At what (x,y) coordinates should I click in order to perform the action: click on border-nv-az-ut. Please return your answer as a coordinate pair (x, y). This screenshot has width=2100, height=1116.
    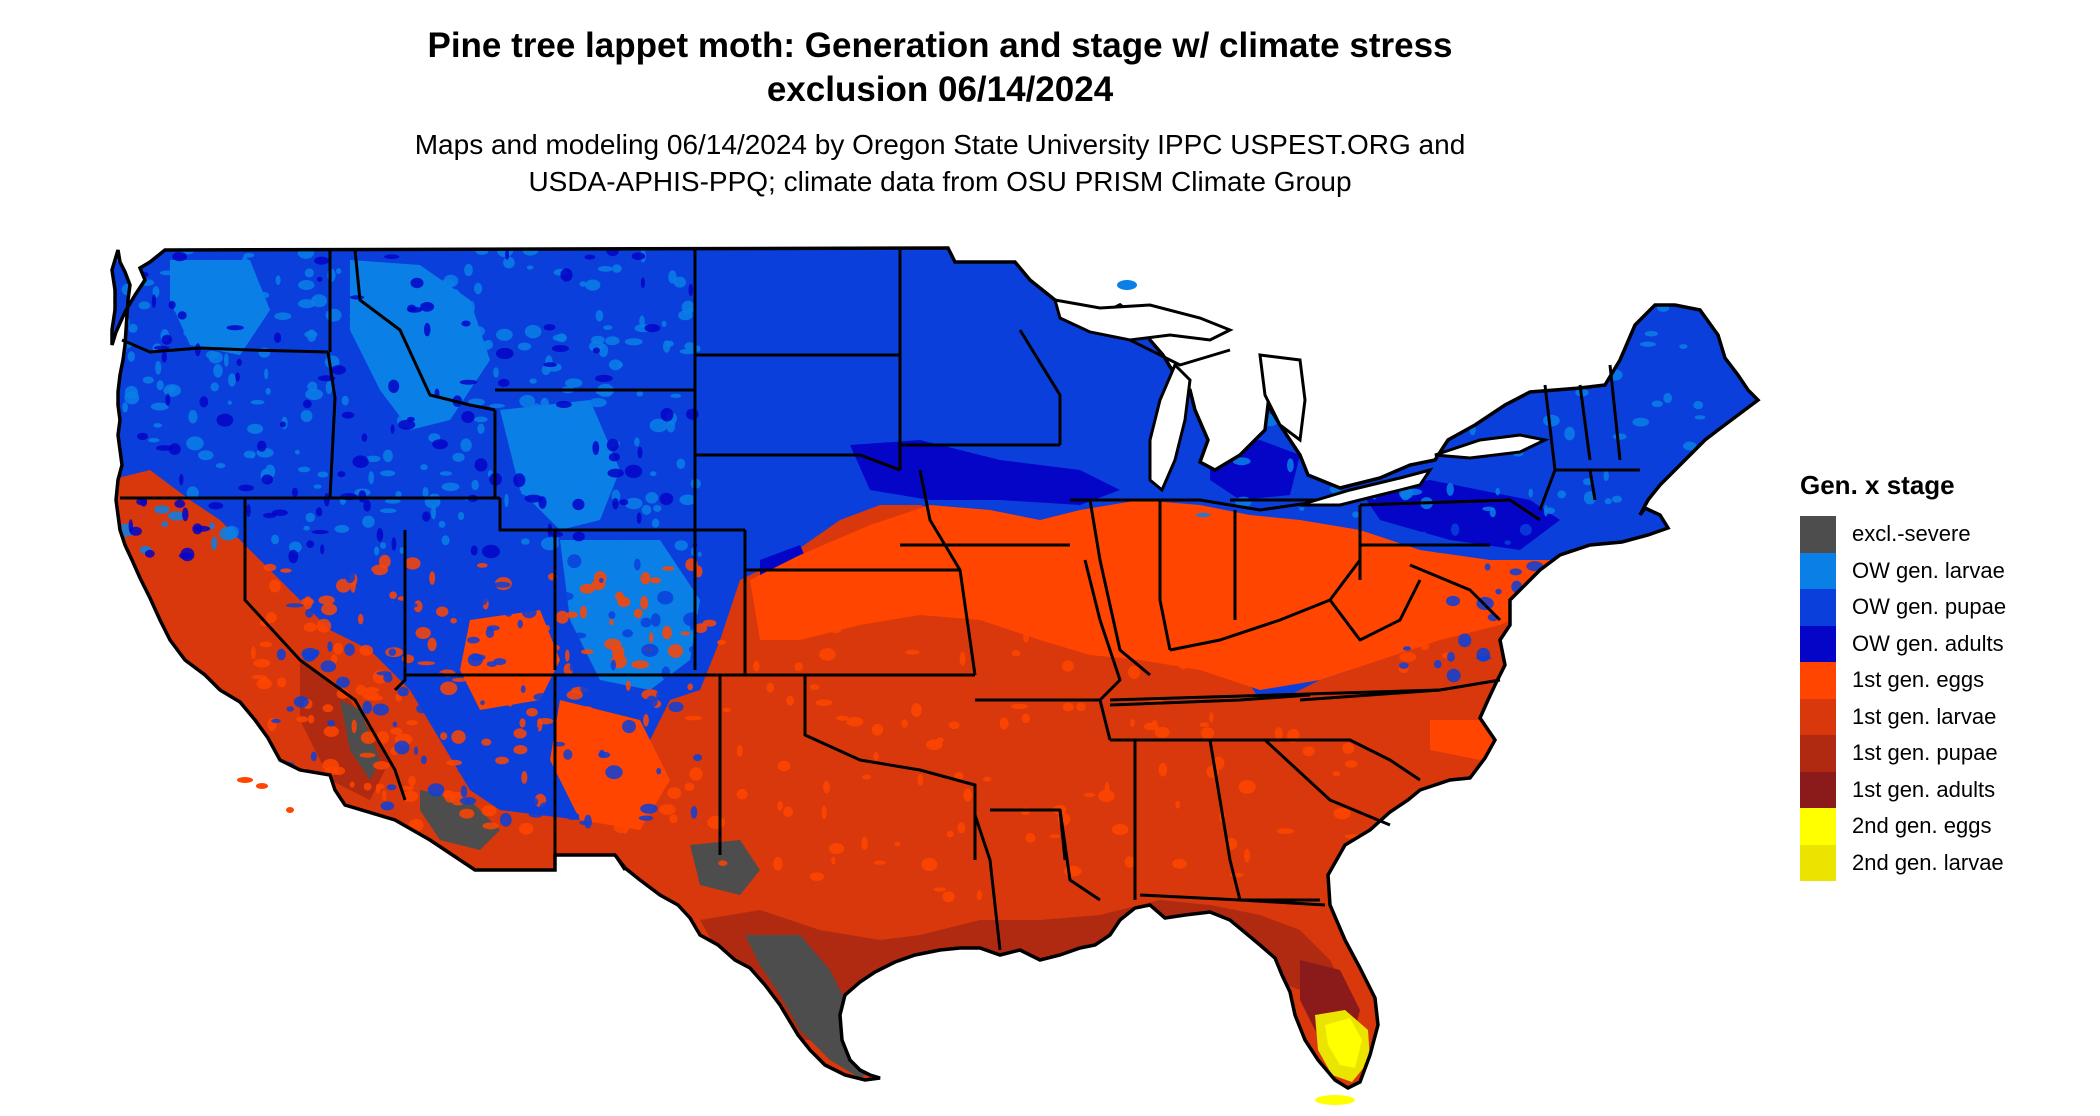
    Looking at the image, I should click on (400, 611).